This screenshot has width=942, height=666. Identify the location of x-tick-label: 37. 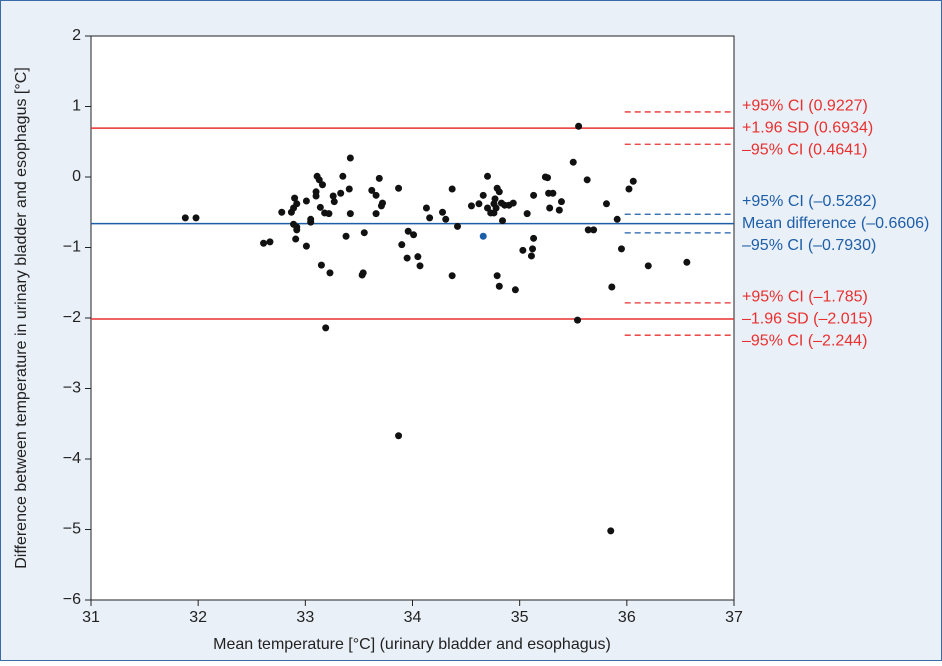
(734, 617).